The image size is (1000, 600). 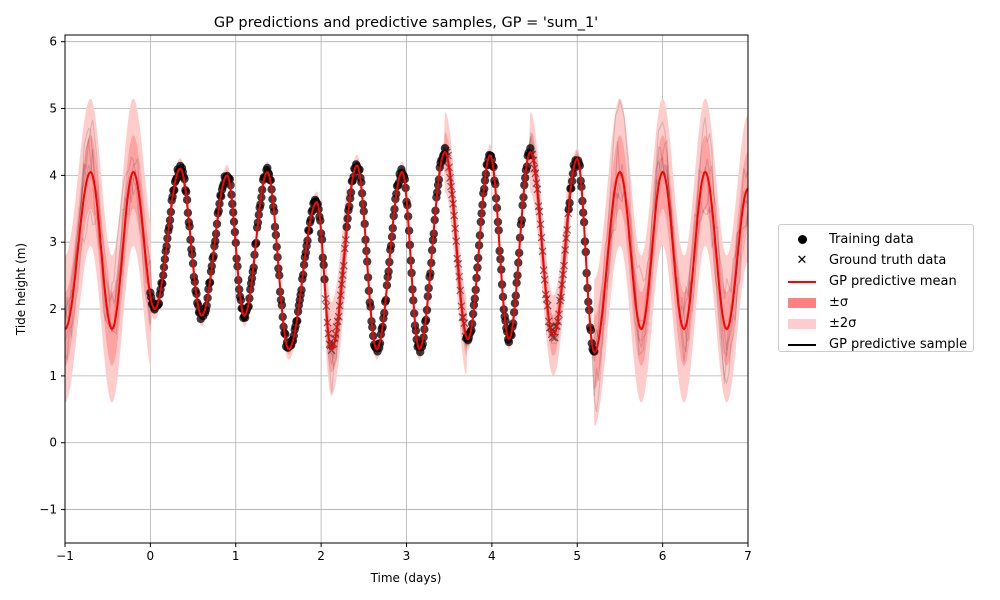 I want to click on y-tick-label: −1, so click(x=48, y=510).